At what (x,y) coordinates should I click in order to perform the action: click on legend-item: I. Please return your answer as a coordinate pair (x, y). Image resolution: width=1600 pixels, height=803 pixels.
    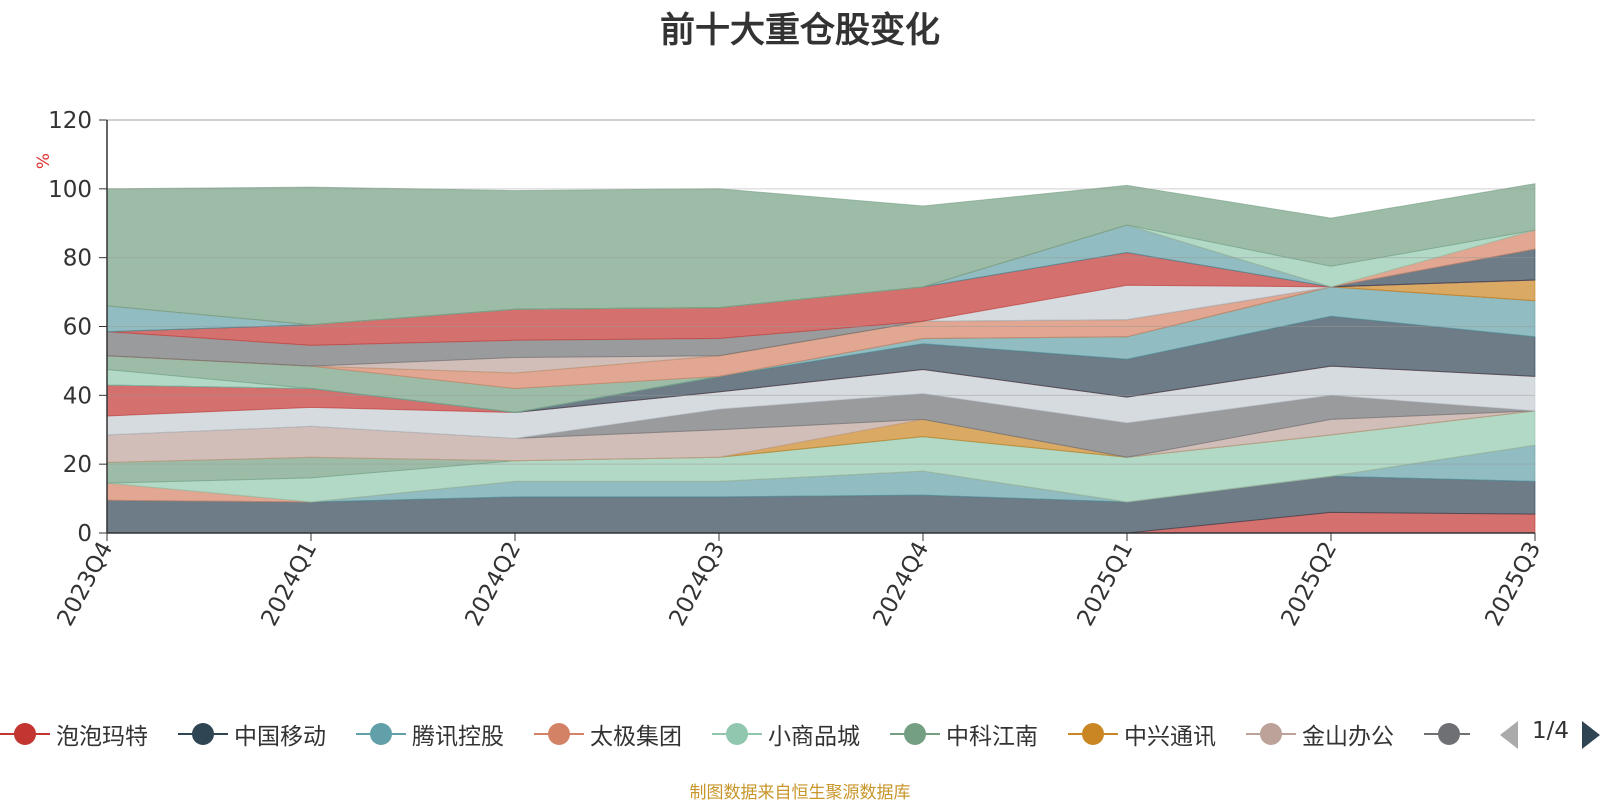
    Looking at the image, I should click on (1447, 734).